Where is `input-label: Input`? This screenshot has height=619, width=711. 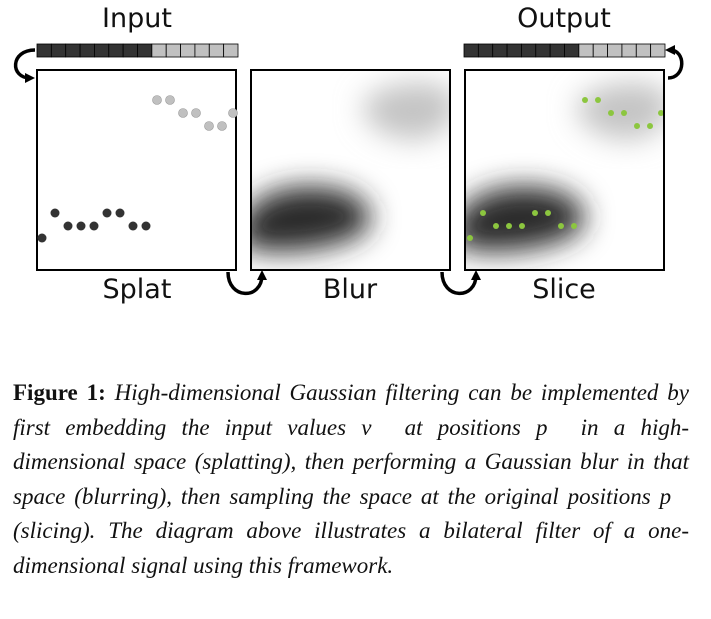 input-label: Input is located at coordinates (137, 18).